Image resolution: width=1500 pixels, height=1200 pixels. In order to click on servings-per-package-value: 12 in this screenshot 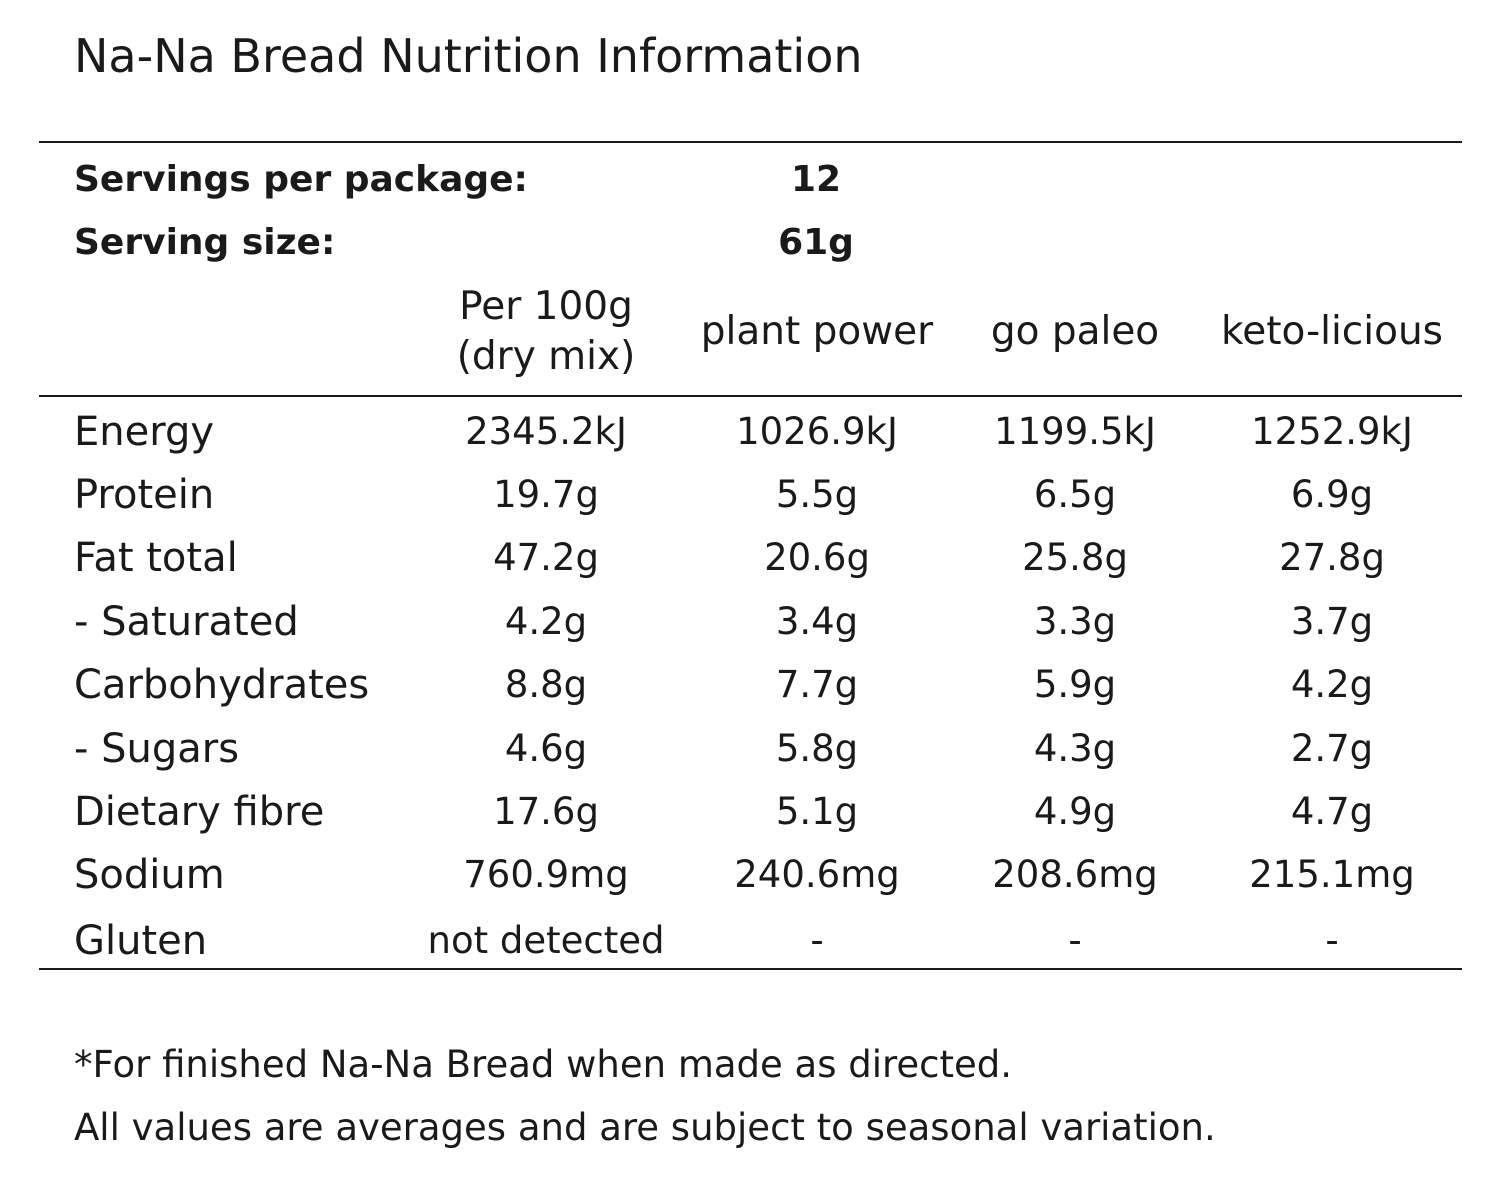, I will do `click(816, 179)`.